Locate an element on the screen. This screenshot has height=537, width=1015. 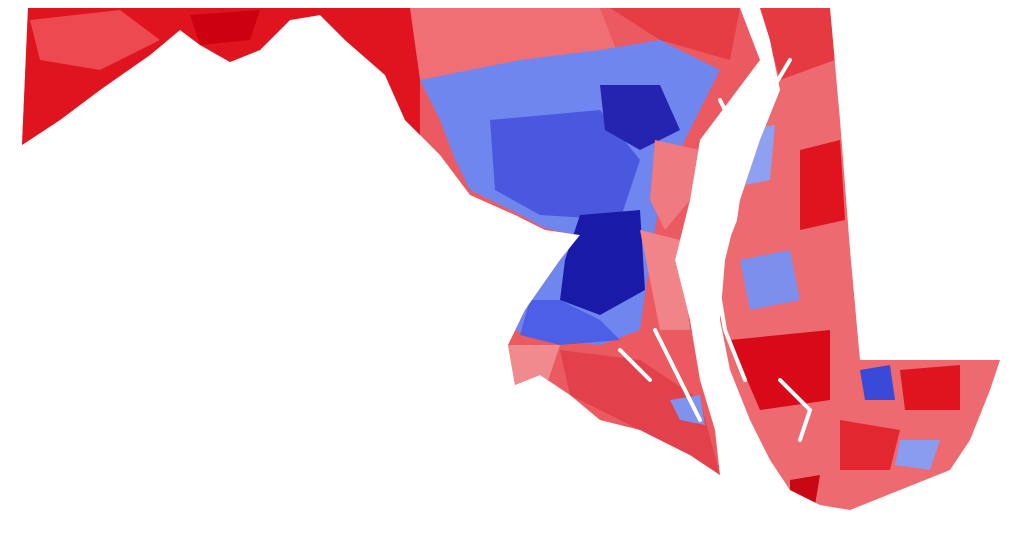
waterways is located at coordinates (715, 250).